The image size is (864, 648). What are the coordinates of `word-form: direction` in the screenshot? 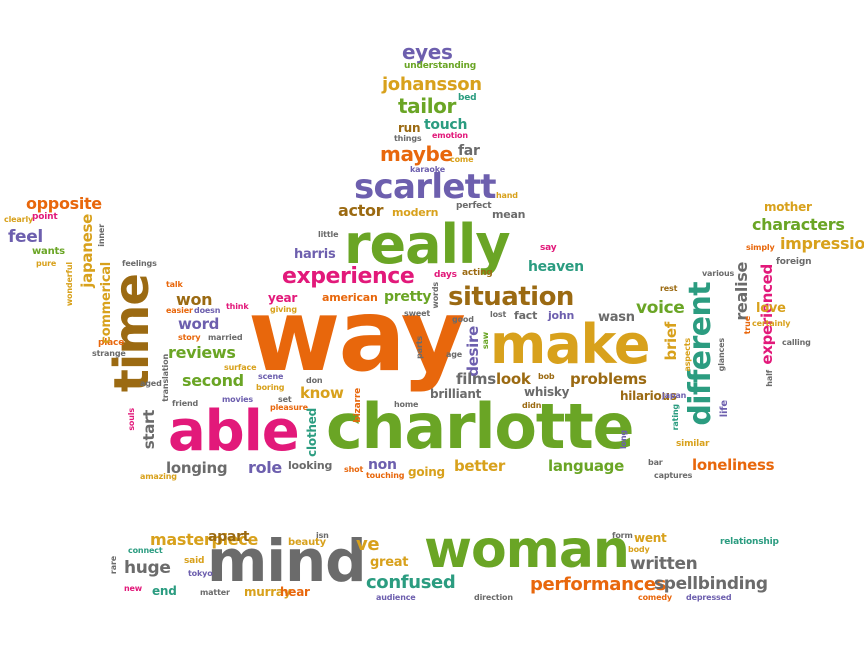 It's located at (493, 597).